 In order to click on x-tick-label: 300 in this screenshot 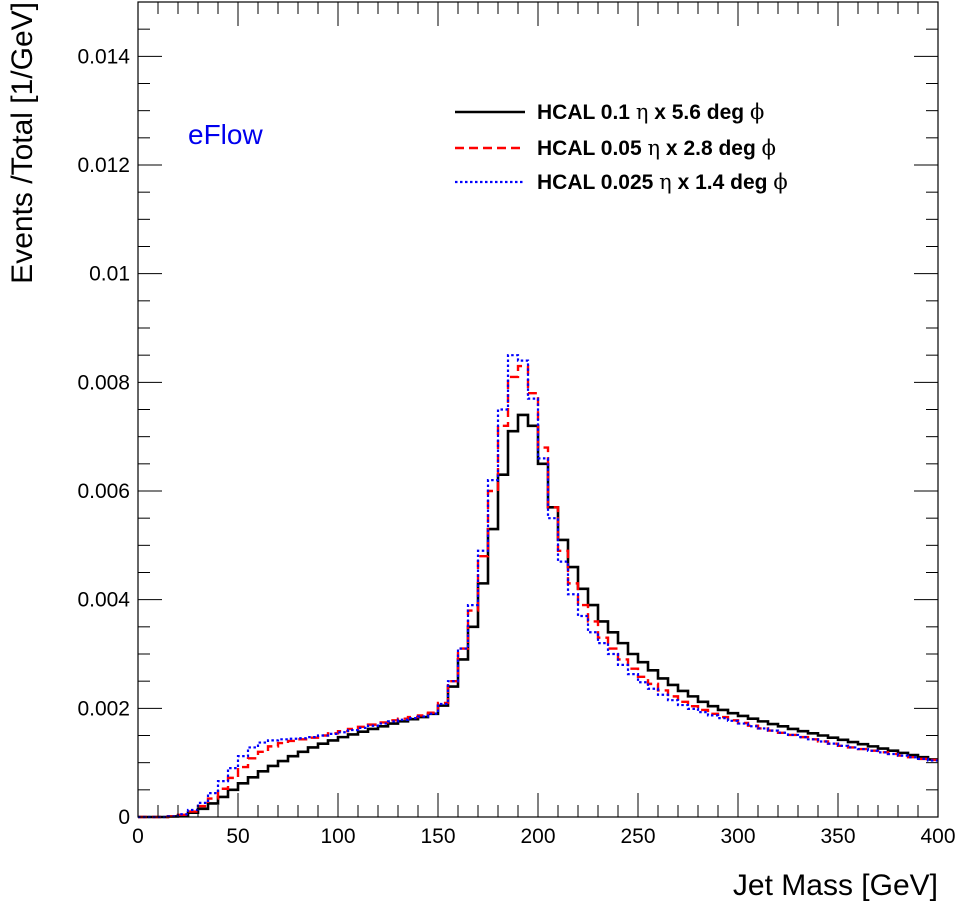, I will do `click(737, 836)`.